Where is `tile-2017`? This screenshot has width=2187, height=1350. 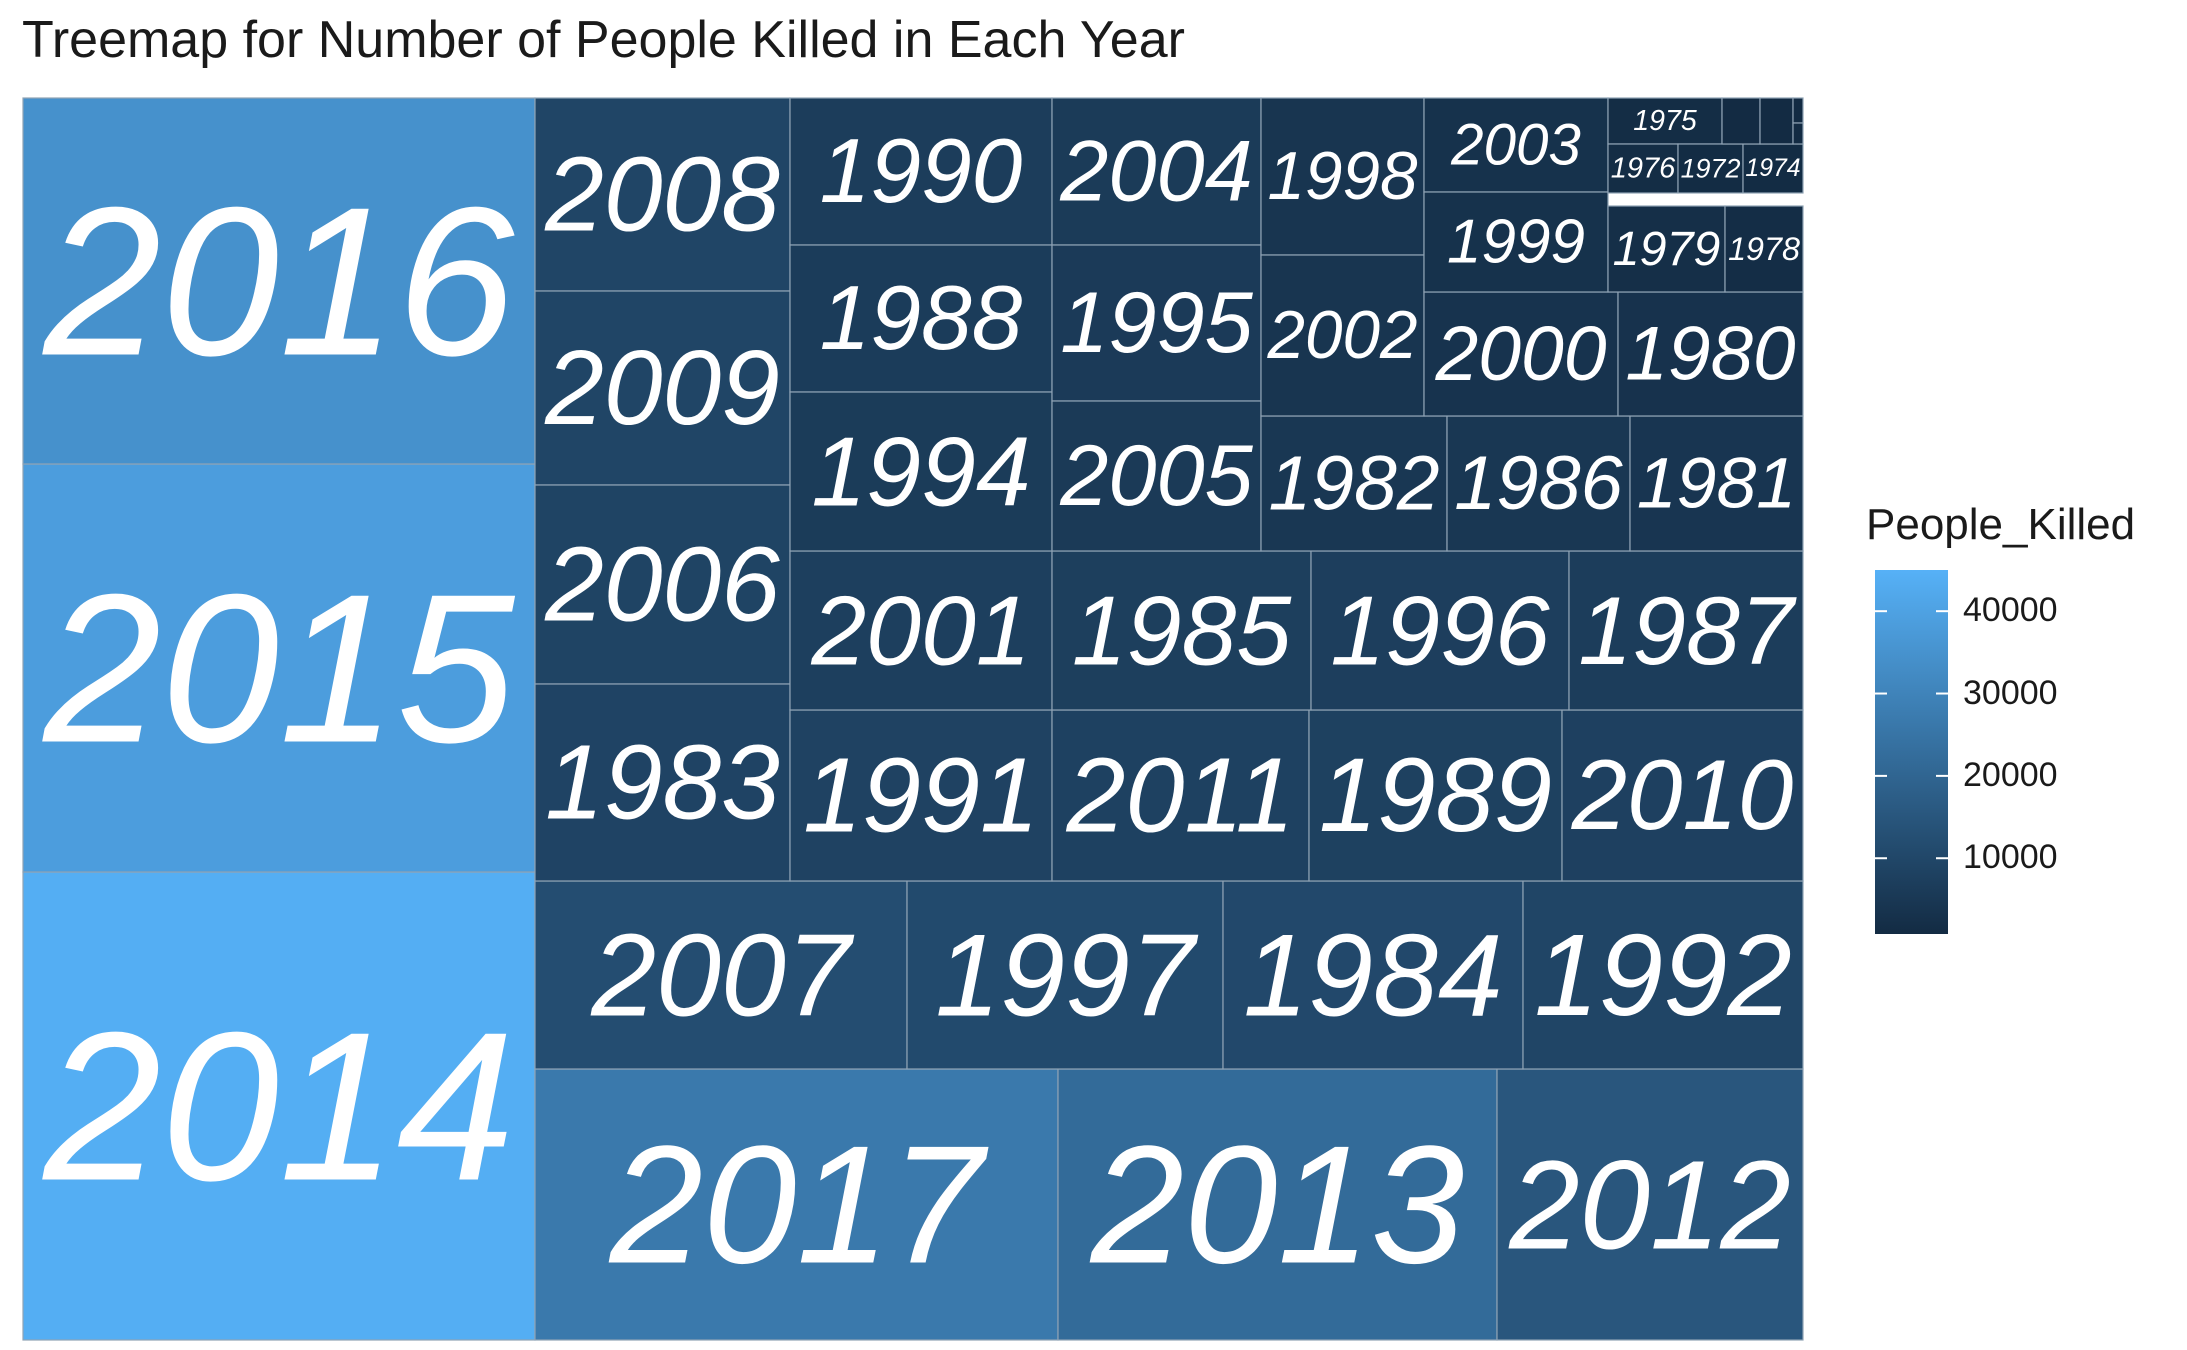 tile-2017 is located at coordinates (796, 1204).